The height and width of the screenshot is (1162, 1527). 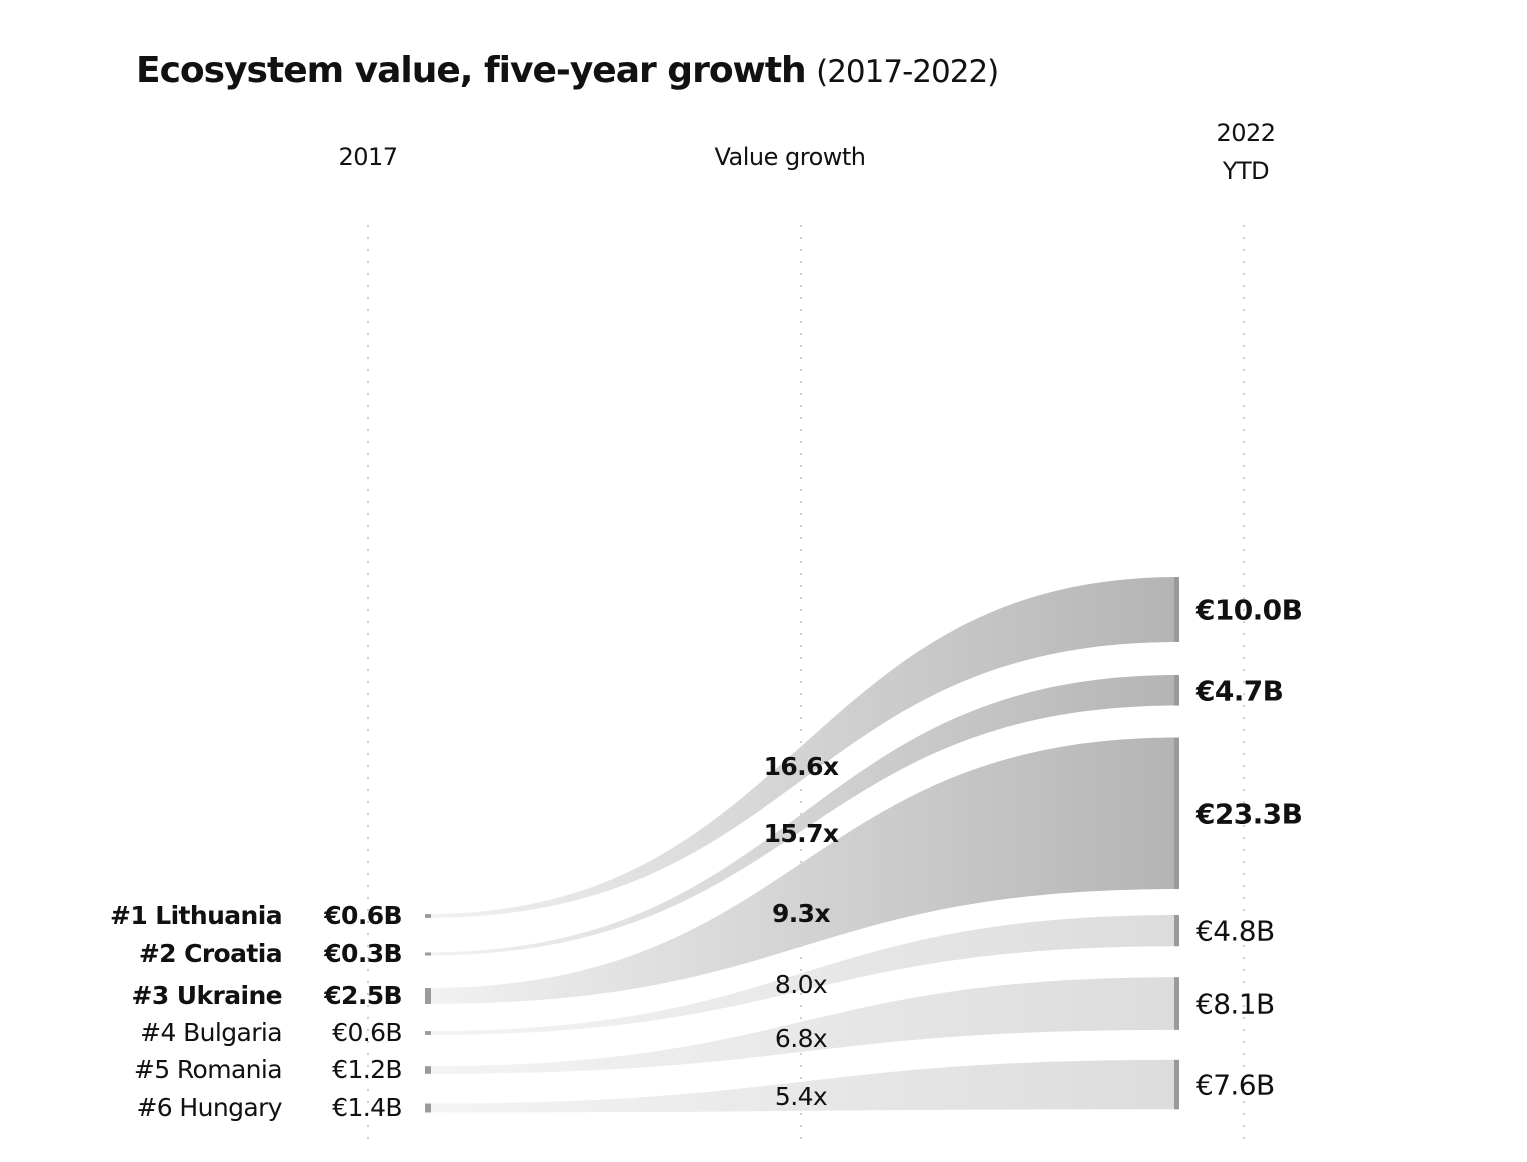 What do you see at coordinates (802, 870) in the screenshot?
I see `flow-band-ukraine` at bounding box center [802, 870].